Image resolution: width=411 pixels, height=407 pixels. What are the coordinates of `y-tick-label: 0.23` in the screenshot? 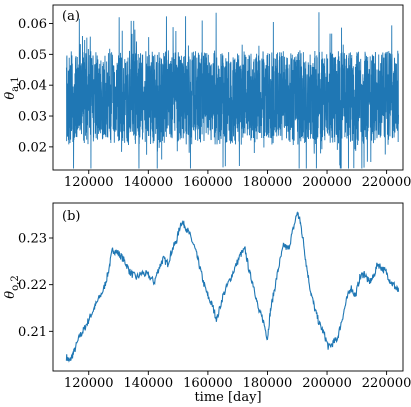 It's located at (32, 239).